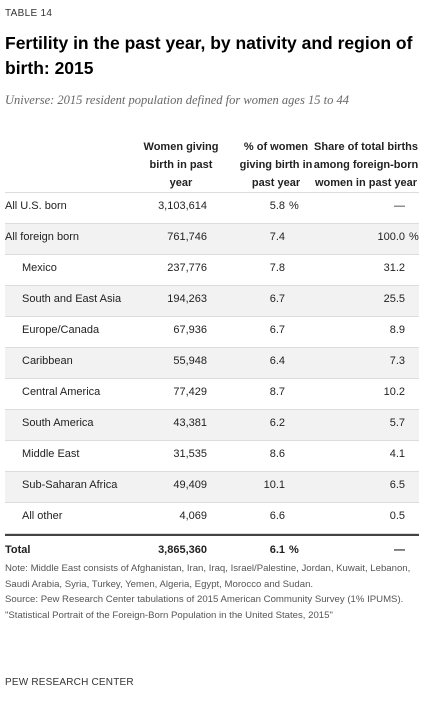 The height and width of the screenshot is (702, 424). Describe the element at coordinates (277, 454) in the screenshot. I see `percent-value: 8.6` at that location.